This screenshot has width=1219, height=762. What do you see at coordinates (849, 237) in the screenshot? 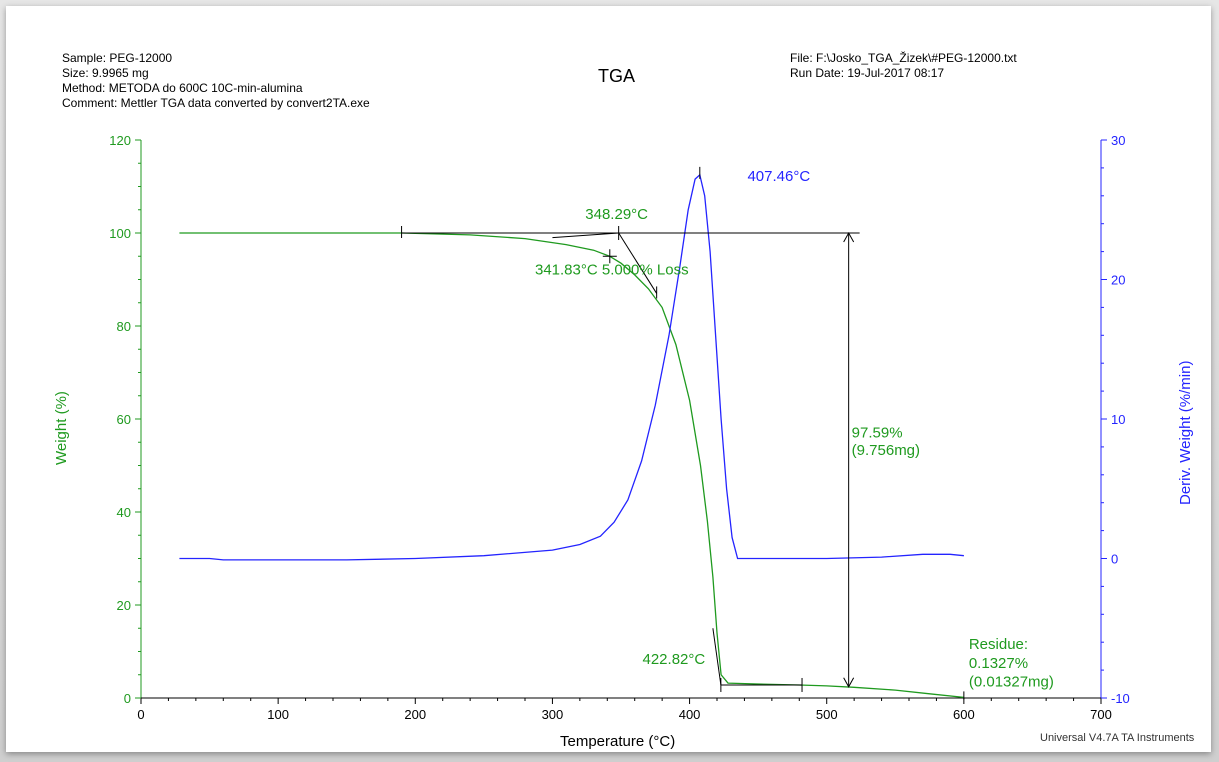
I see `step-arrow-top` at bounding box center [849, 237].